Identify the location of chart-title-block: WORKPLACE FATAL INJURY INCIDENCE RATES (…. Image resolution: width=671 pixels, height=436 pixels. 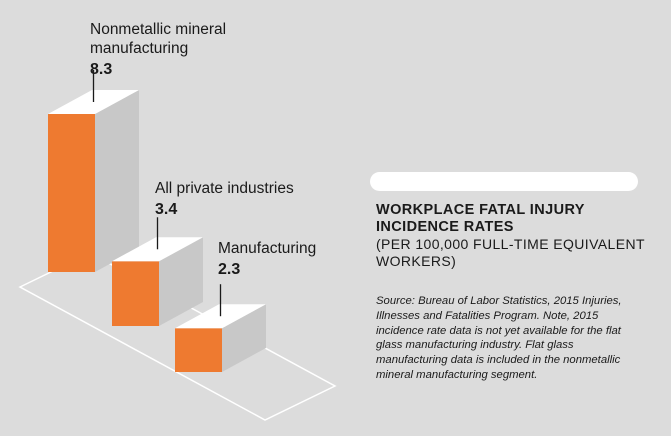
(516, 236).